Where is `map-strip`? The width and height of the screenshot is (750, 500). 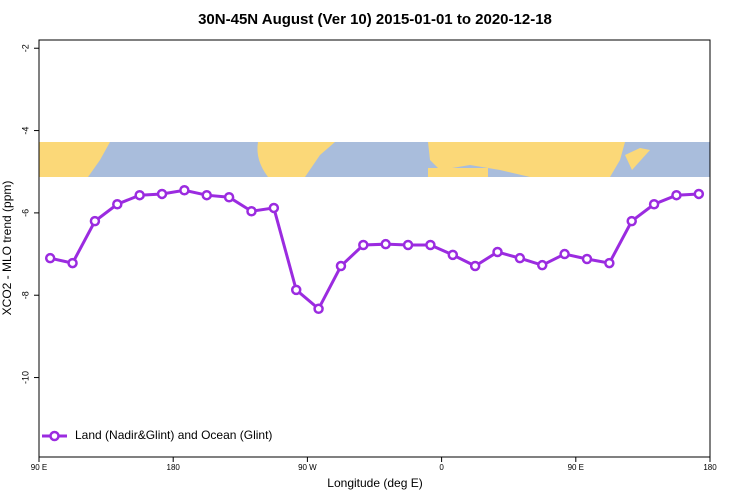 map-strip is located at coordinates (374, 159).